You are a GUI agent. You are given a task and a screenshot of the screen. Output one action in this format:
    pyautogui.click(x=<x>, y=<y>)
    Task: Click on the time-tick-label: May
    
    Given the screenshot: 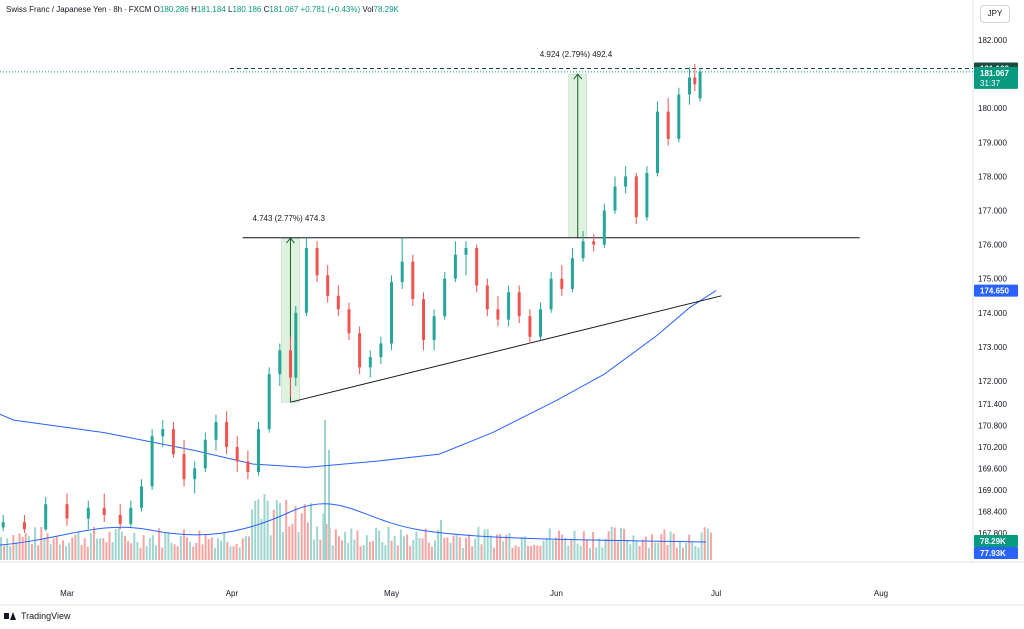 What is the action you would take?
    pyautogui.click(x=391, y=593)
    